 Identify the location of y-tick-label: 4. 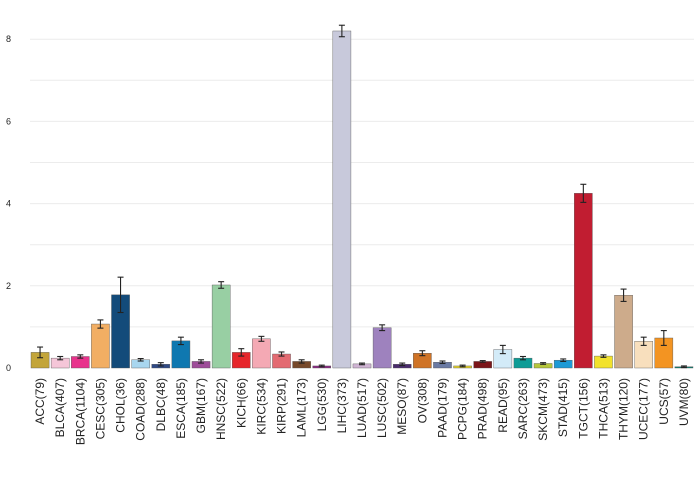
(8, 204).